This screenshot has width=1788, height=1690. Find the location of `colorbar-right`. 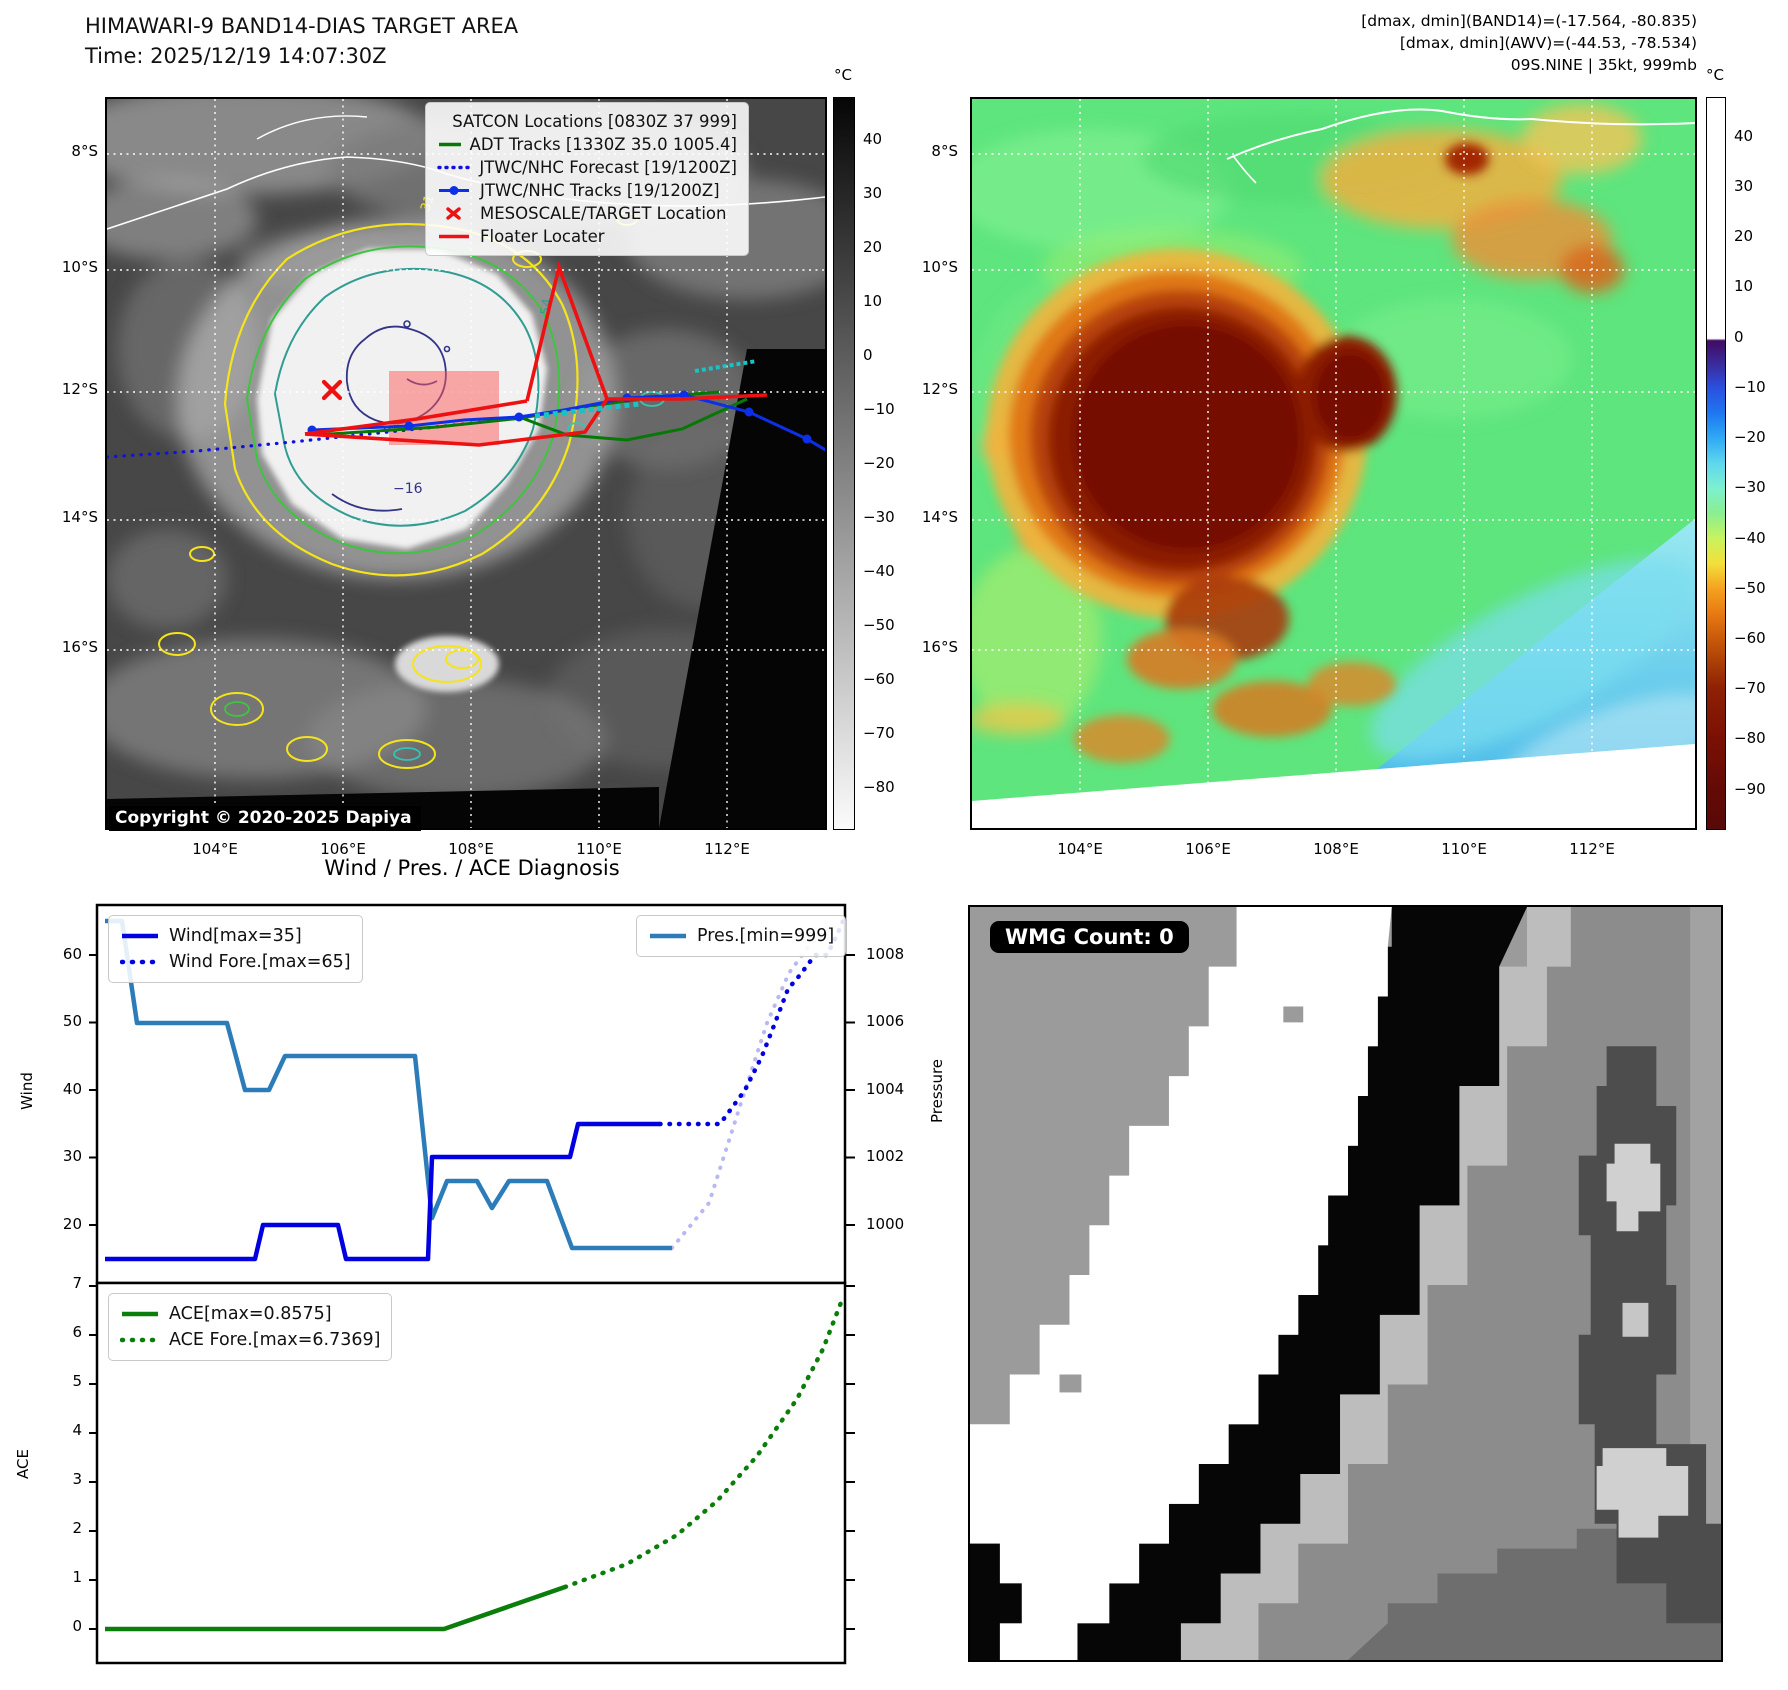

colorbar-right is located at coordinates (1716, 463).